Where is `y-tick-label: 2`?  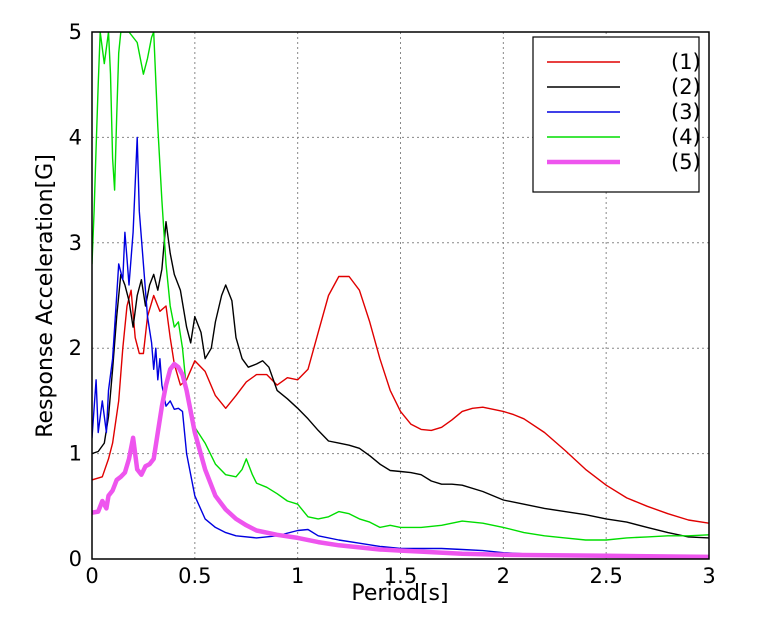
y-tick-label: 2 is located at coordinates (75, 348).